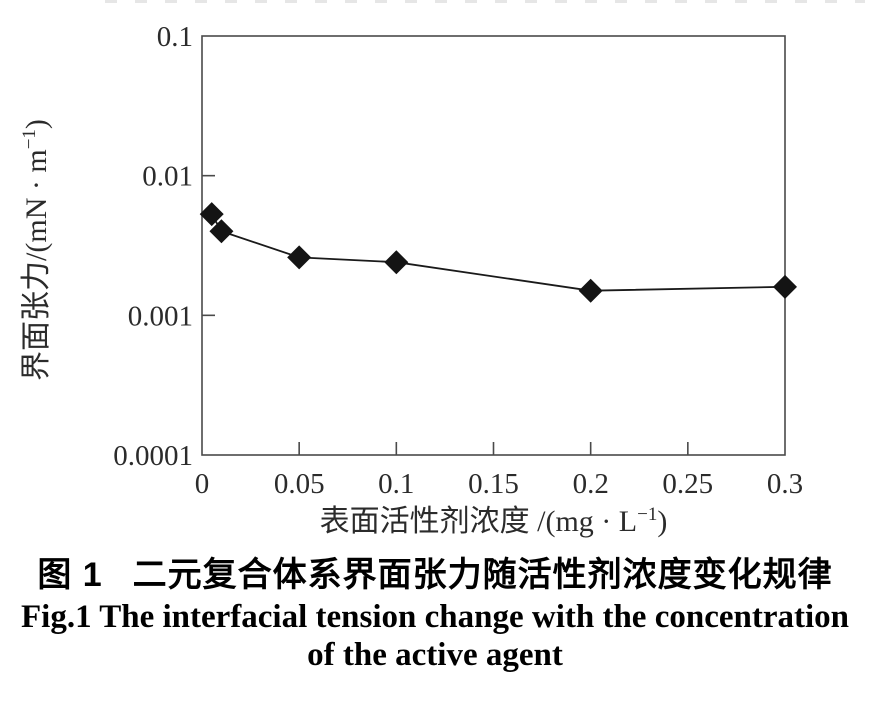 This screenshot has height=703, width=870. Describe the element at coordinates (36, 250) in the screenshot. I see `y-axis-label: 界面张力/(mN · m−1)` at that location.